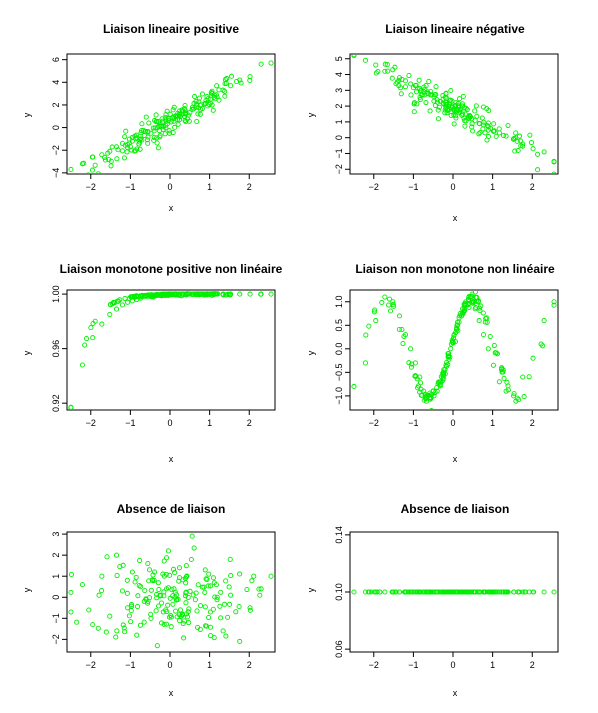  Describe the element at coordinates (413, 423) in the screenshot. I see `x-tick-label: −1` at that location.